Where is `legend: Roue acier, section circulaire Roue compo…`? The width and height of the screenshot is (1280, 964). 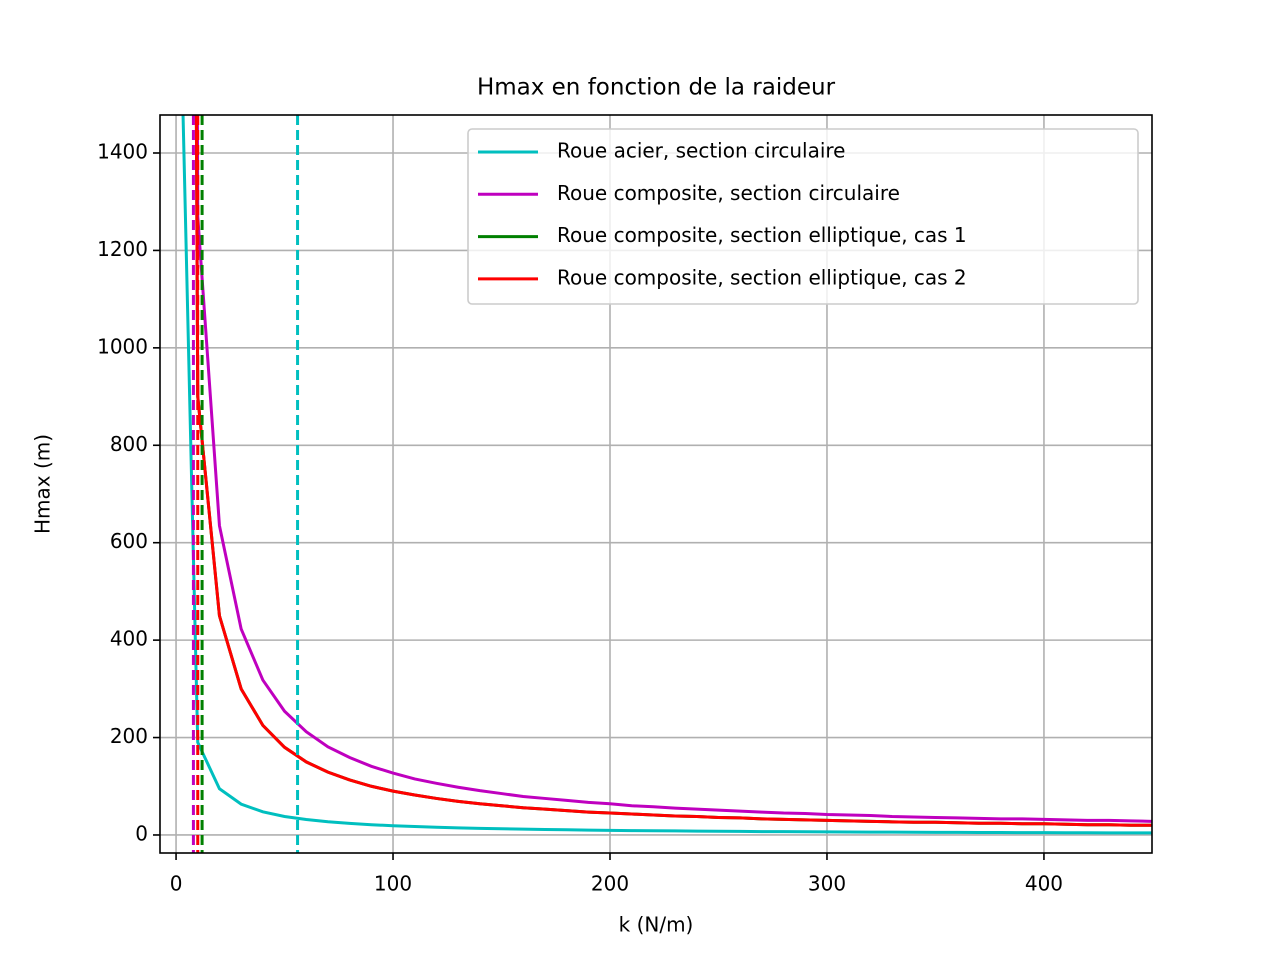
legend: Roue acier, section circulaire Roue compo… is located at coordinates (803, 216).